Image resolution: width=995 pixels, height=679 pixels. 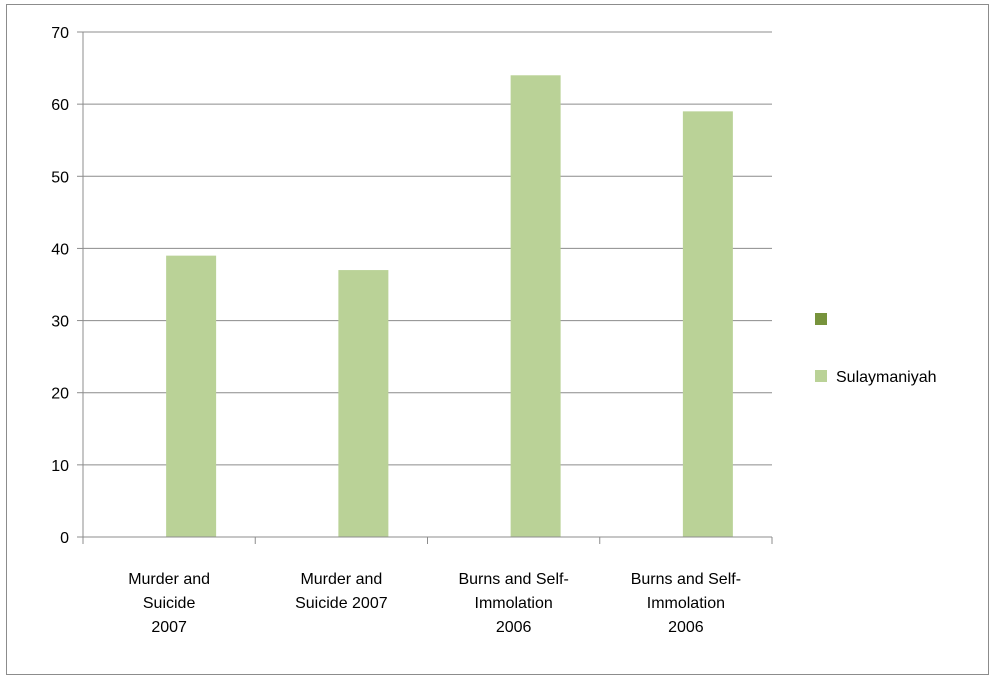 I want to click on x-category-label-line: Suicide, so click(x=169, y=603).